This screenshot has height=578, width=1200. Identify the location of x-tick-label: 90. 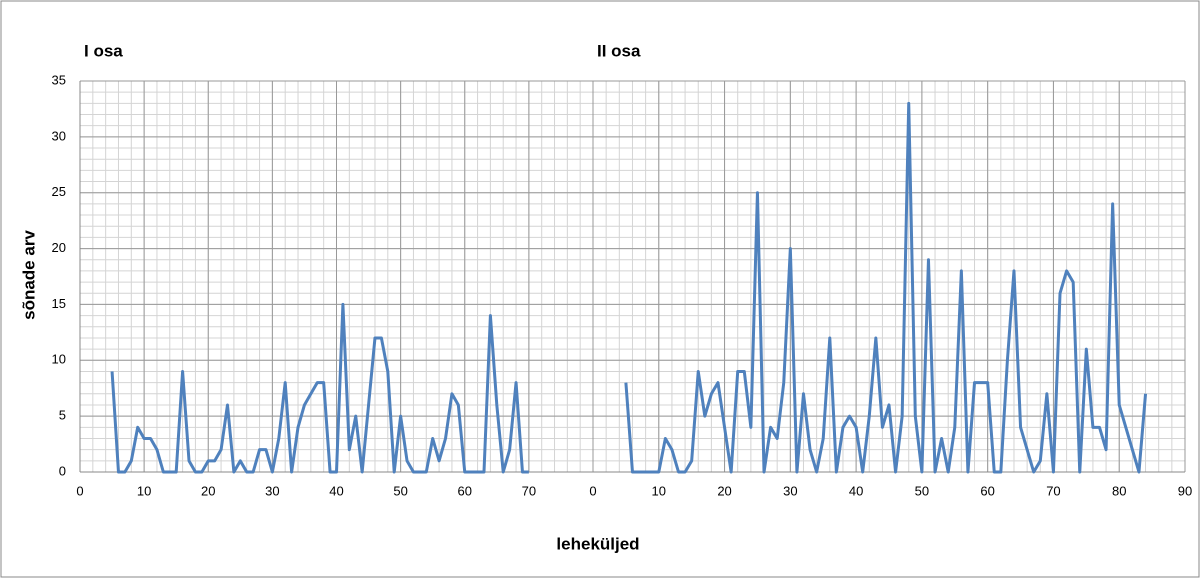
(1185, 490).